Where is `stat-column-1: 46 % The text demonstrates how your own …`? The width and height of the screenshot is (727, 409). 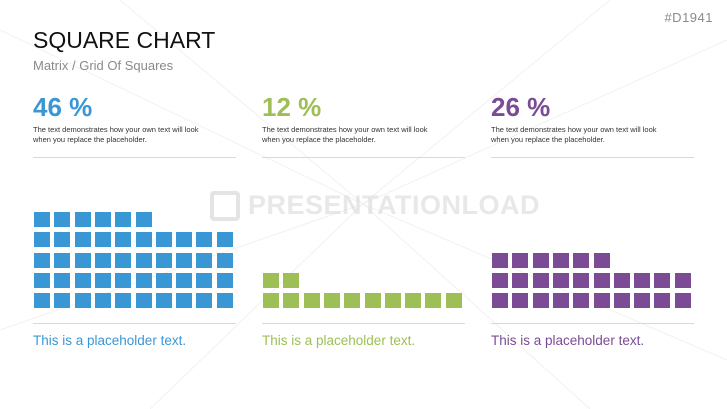 stat-column-1: 46 % The text demonstrates how your own … is located at coordinates (135, 118).